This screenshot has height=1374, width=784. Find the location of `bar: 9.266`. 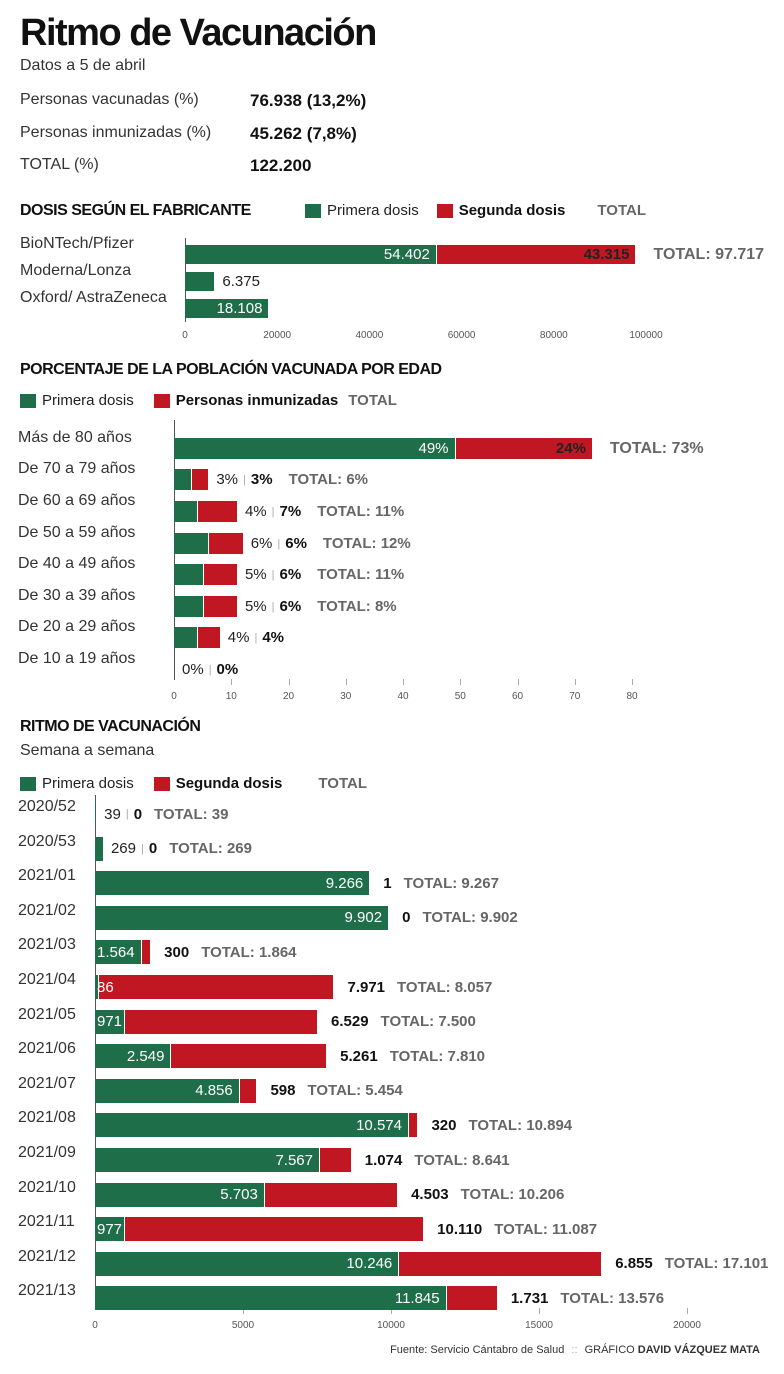

bar: 9.266 is located at coordinates (233, 883).